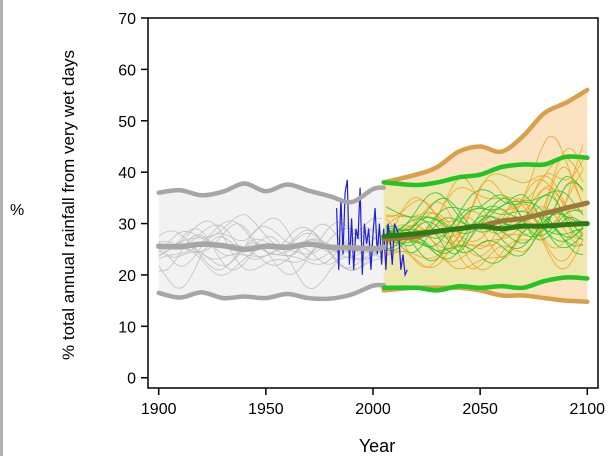 Image resolution: width=611 pixels, height=461 pixels. What do you see at coordinates (1, 228) in the screenshot?
I see `panel-divider` at bounding box center [1, 228].